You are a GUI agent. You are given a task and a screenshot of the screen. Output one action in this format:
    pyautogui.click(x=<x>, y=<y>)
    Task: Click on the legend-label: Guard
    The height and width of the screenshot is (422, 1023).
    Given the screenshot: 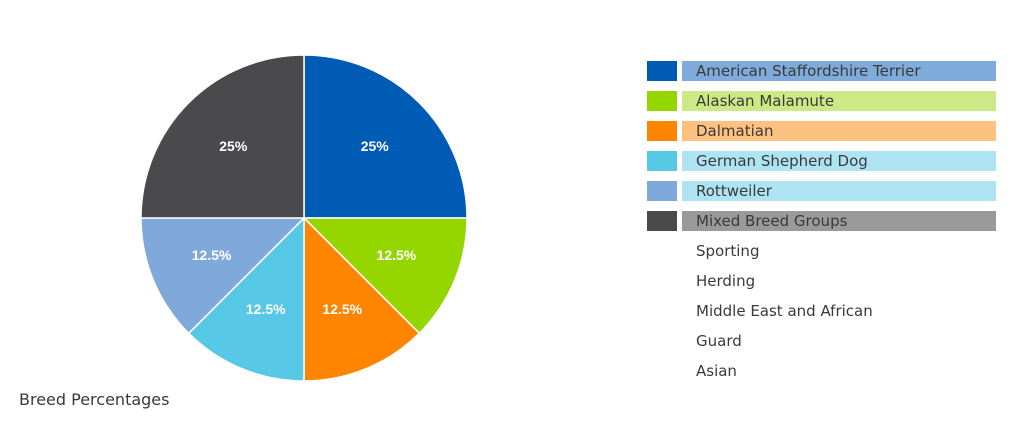 What is the action you would take?
    pyautogui.click(x=719, y=341)
    